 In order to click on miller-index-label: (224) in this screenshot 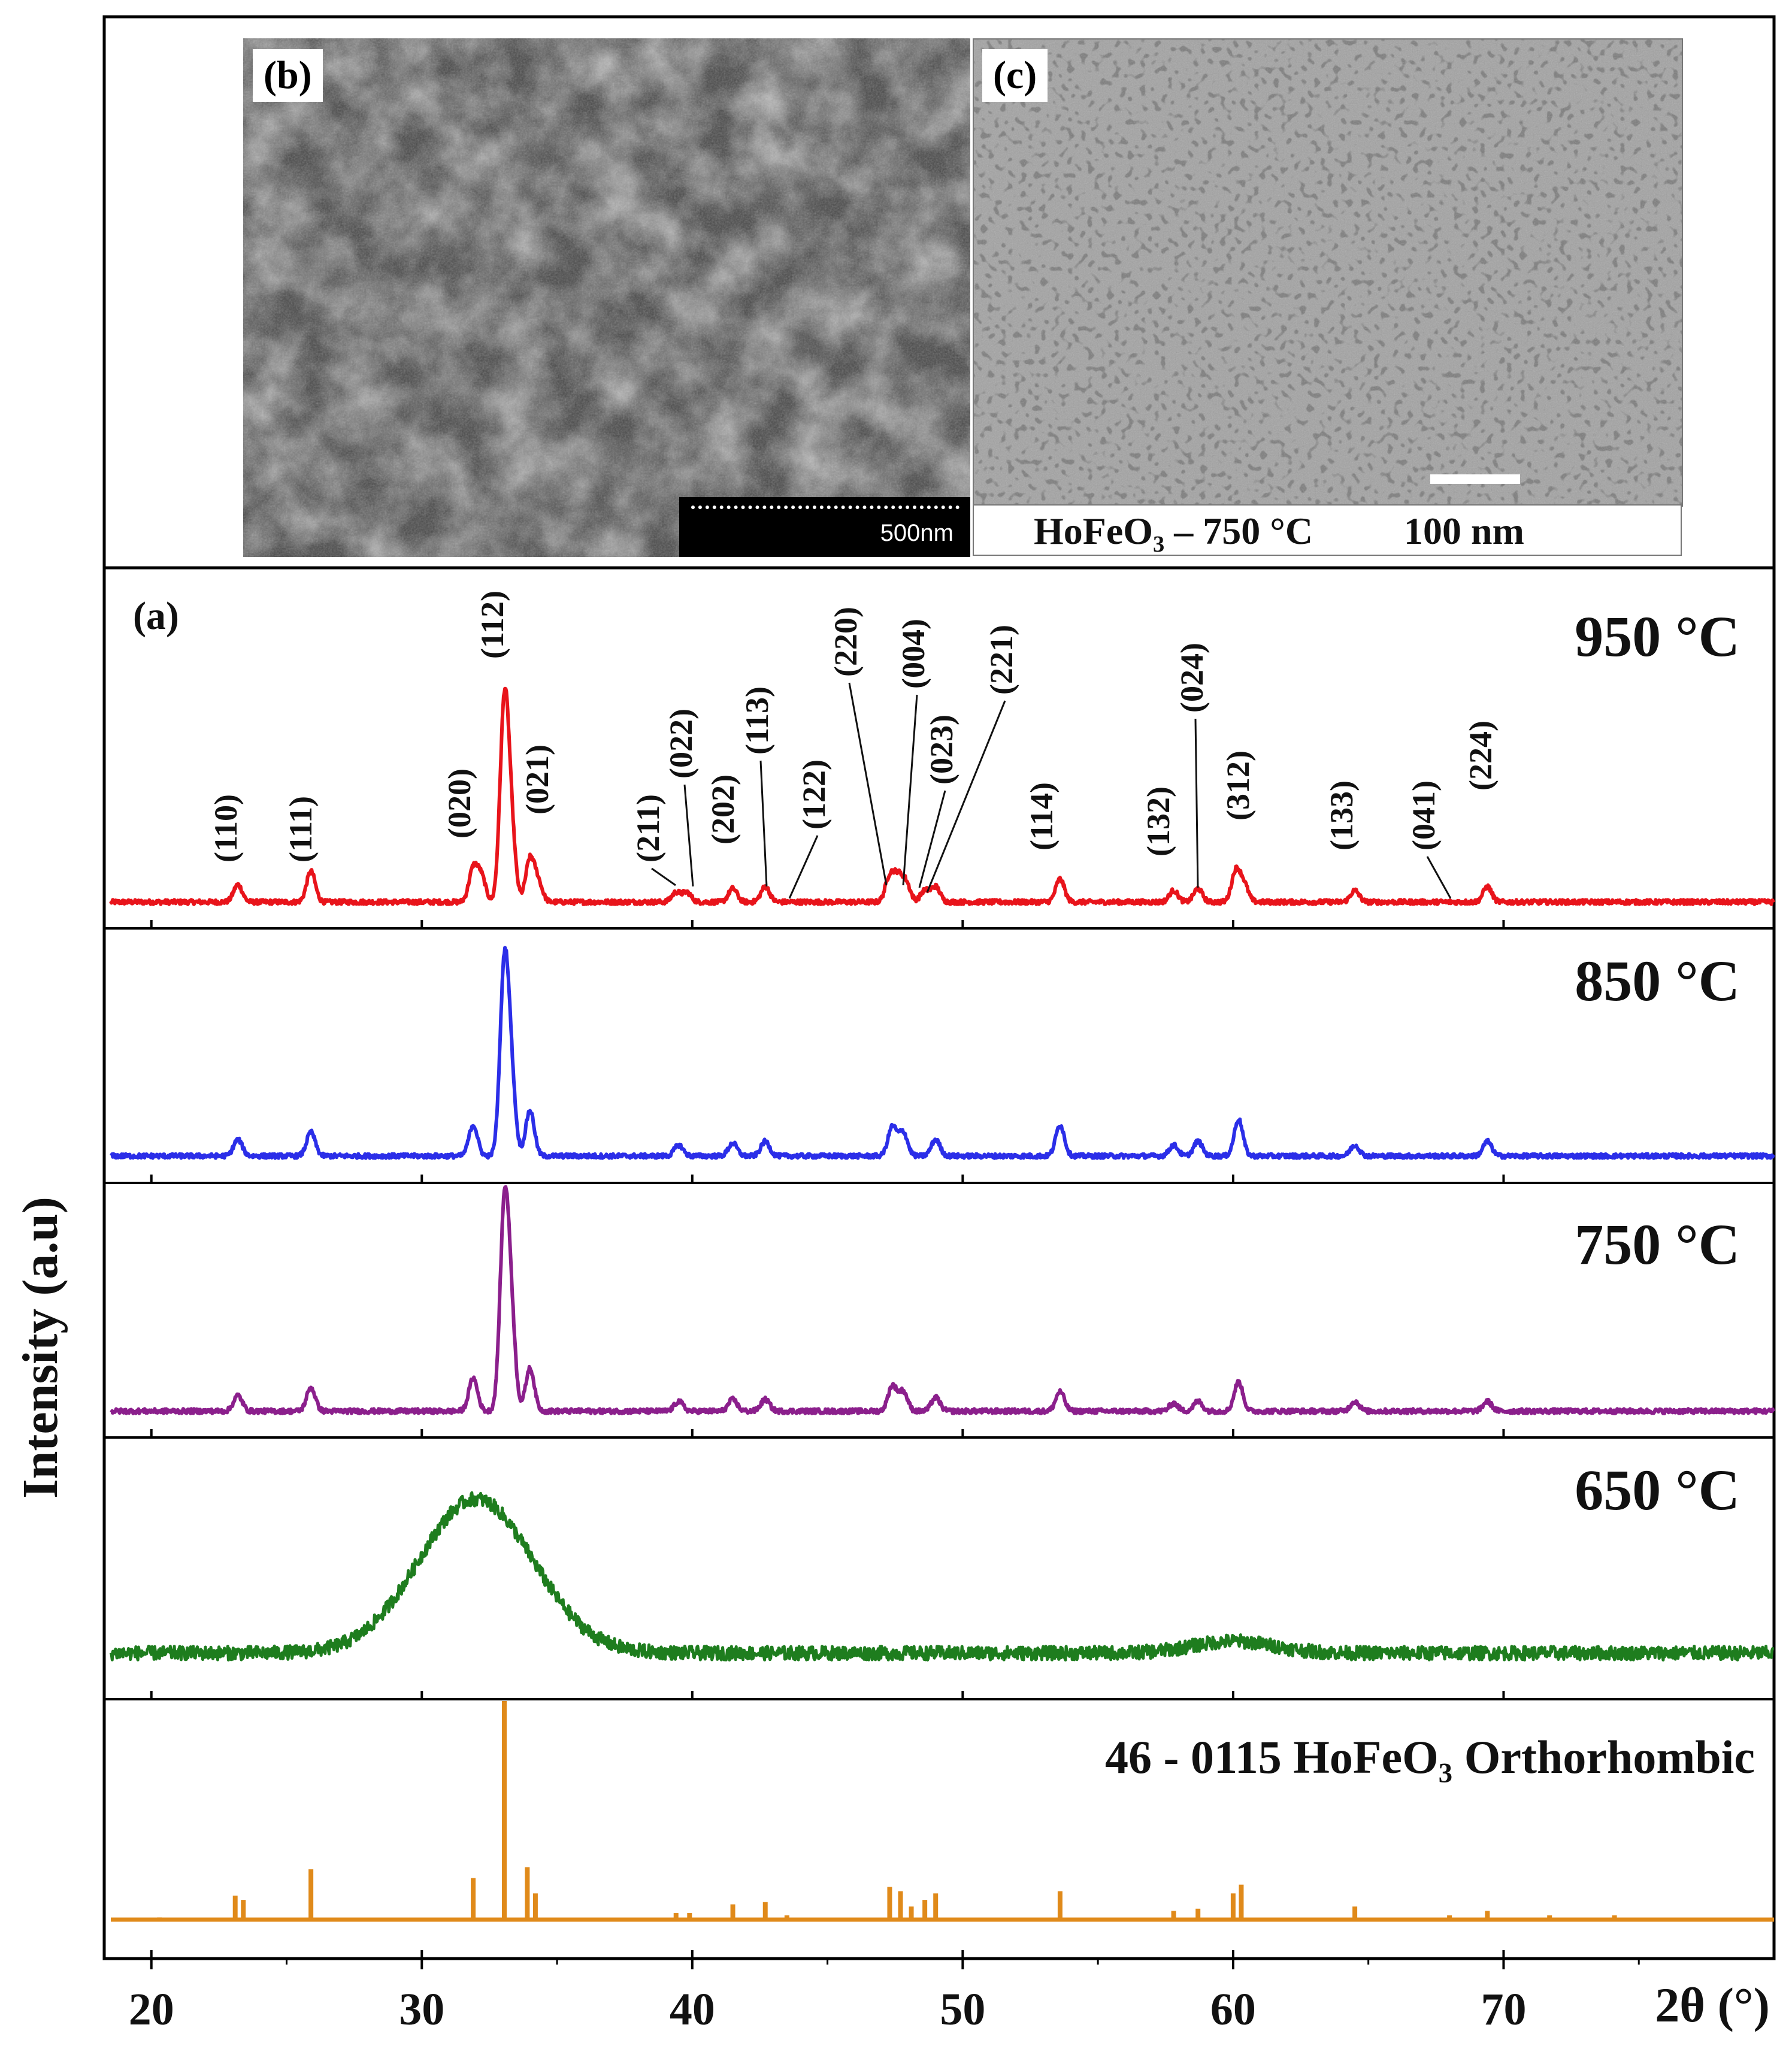, I will do `click(1481, 756)`.